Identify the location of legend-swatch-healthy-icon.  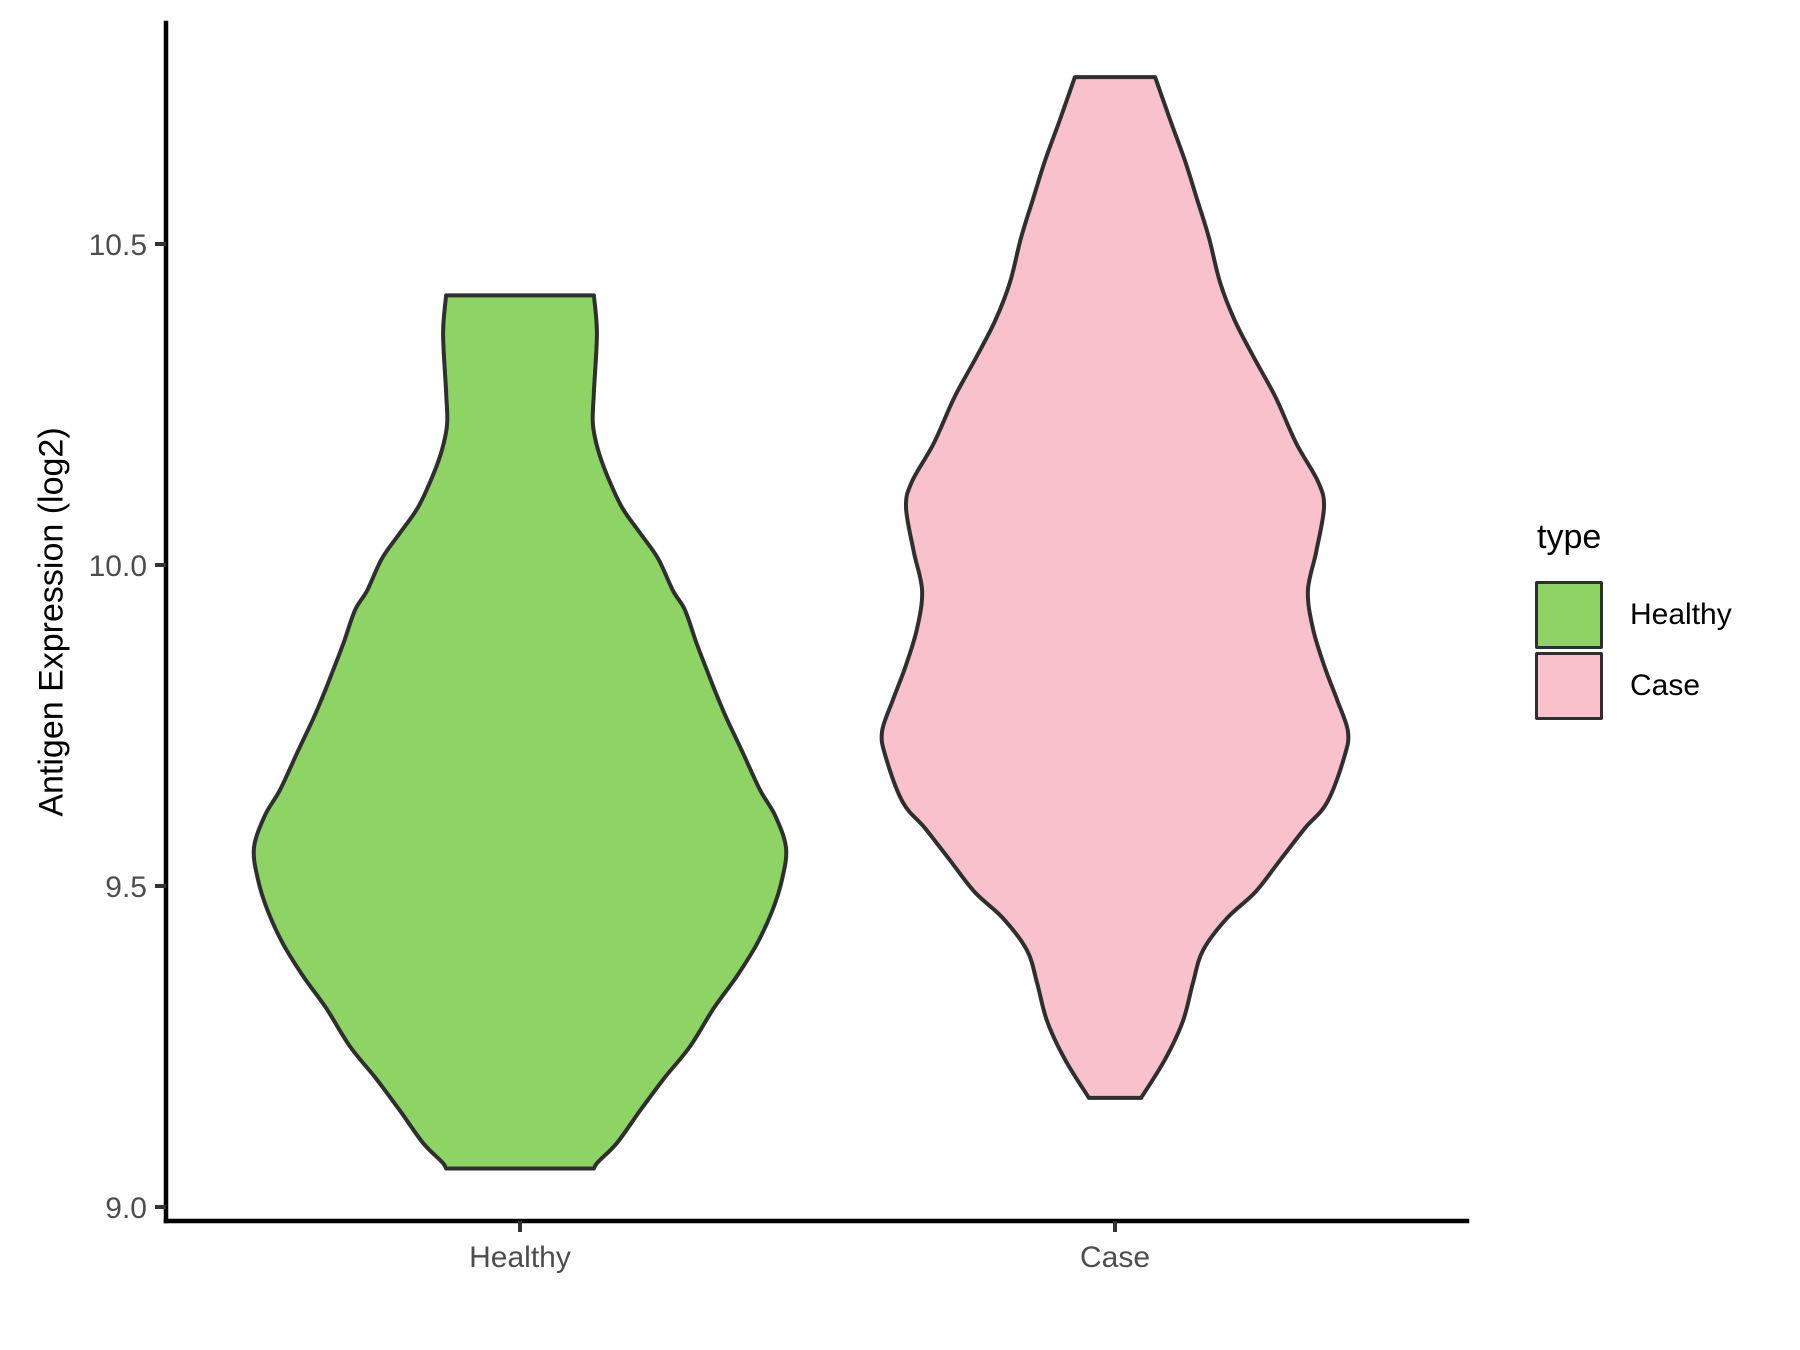
(1569, 615).